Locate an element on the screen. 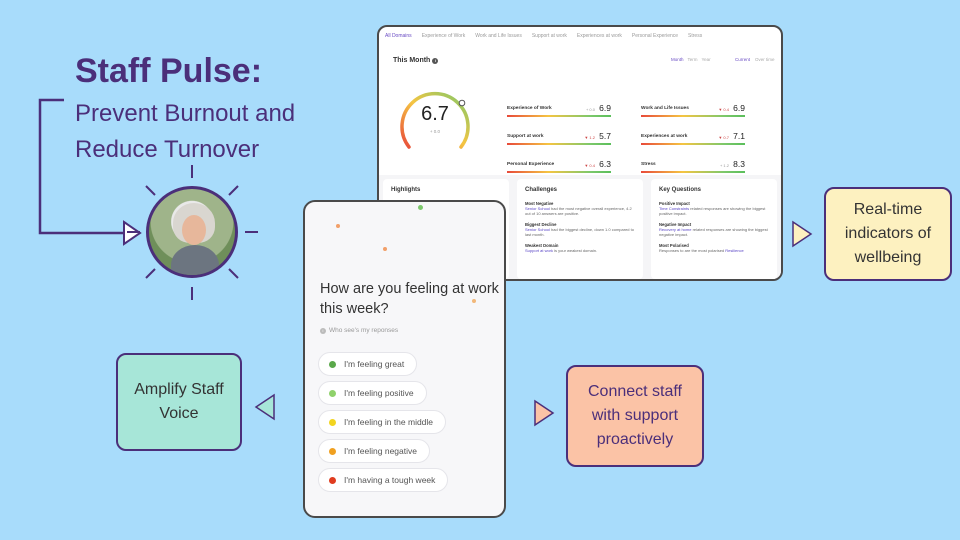  tab-experience-of-work: Experience of Work is located at coordinates (443, 36).